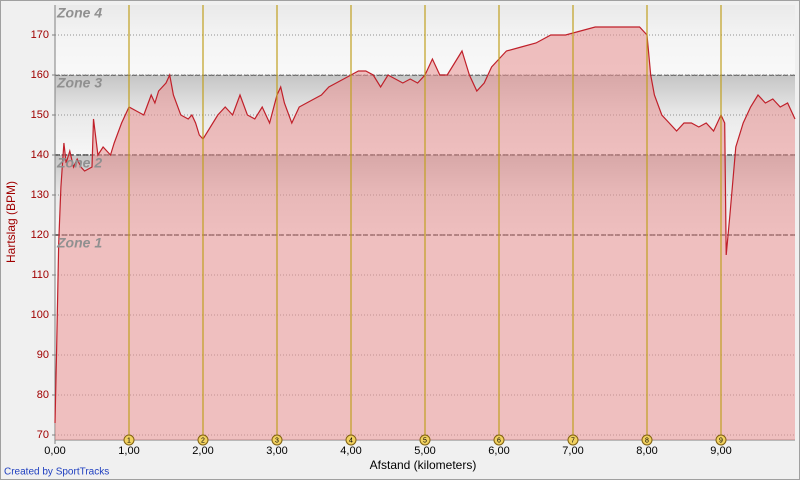 The width and height of the screenshot is (800, 480). Describe the element at coordinates (79, 163) in the screenshot. I see `zone-label: Zone 2` at that location.